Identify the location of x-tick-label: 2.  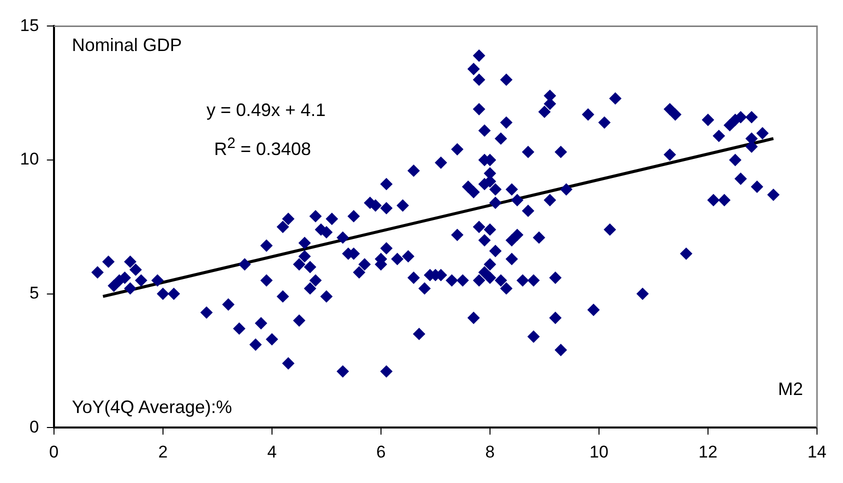
(163, 452).